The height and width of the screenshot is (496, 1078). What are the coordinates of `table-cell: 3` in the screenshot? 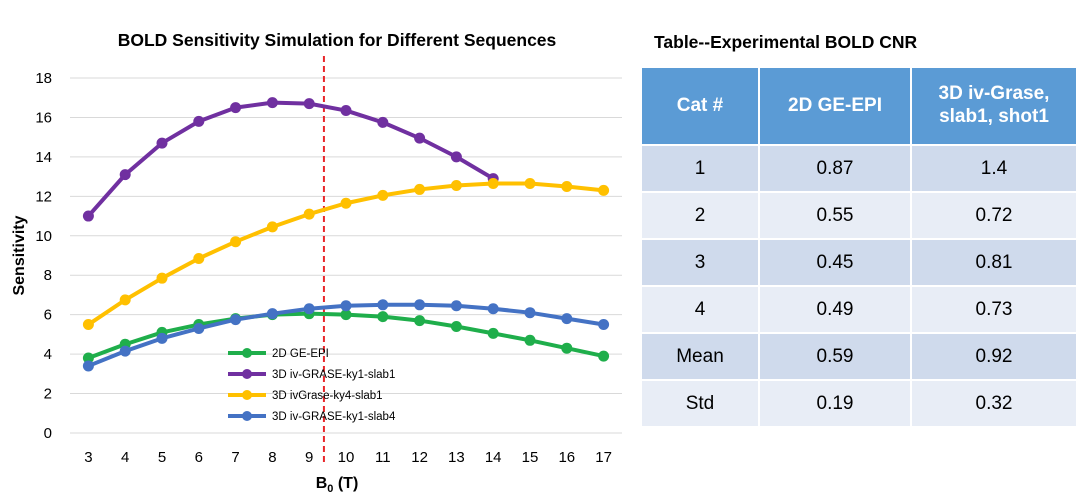 It's located at (700, 262).